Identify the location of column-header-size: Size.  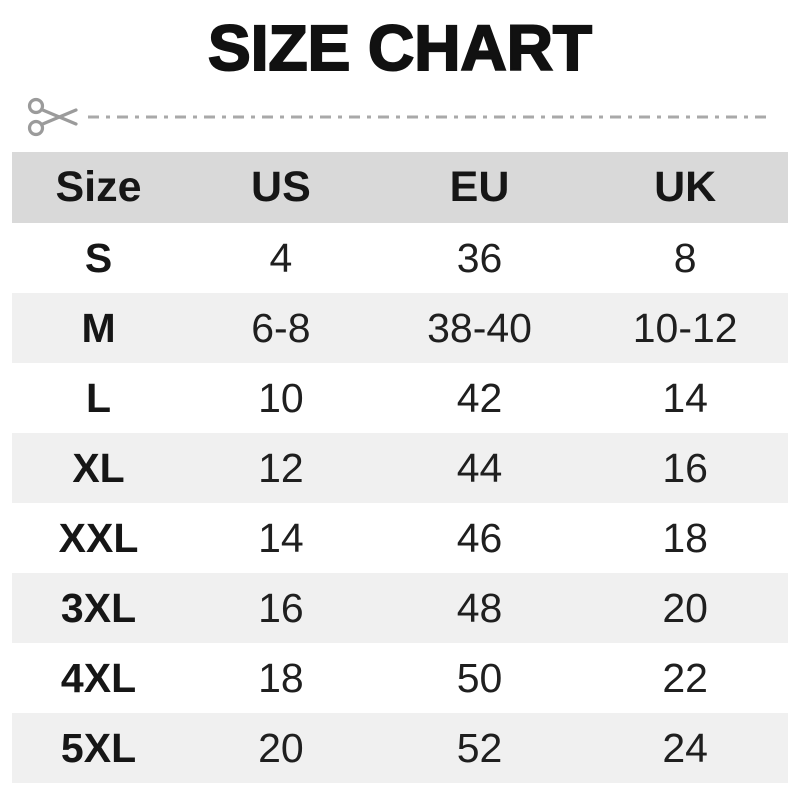
(98, 187).